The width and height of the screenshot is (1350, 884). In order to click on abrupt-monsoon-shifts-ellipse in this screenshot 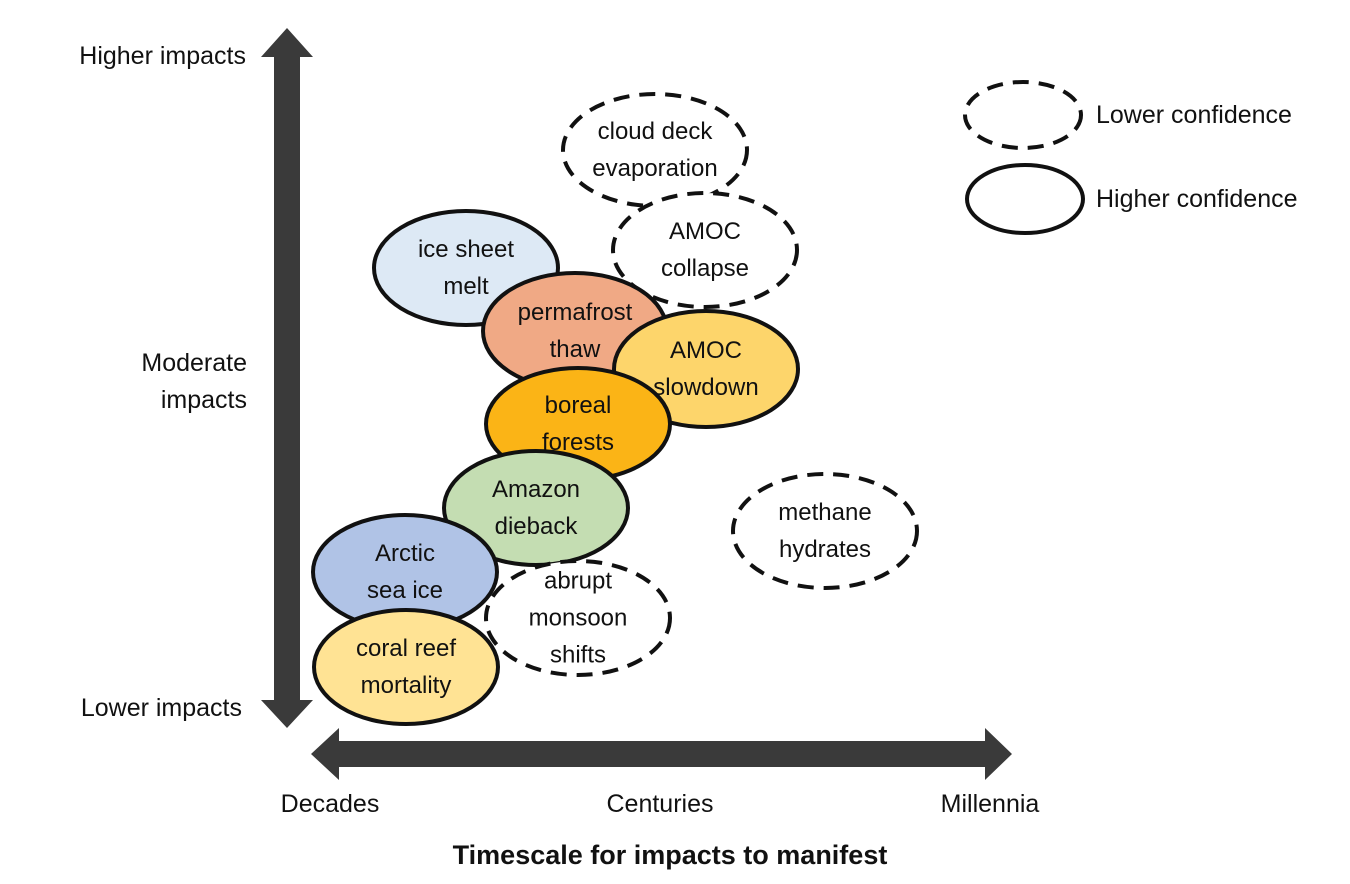, I will do `click(578, 618)`.